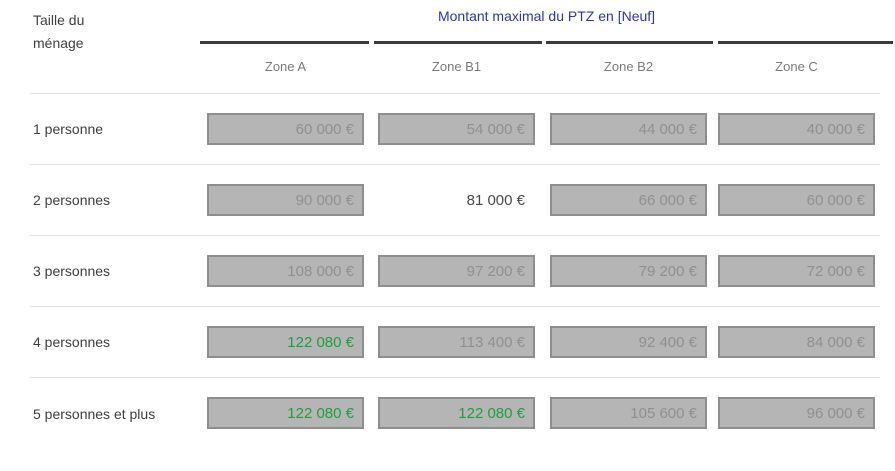  I want to click on amount-field: 84 000 €, so click(796, 342).